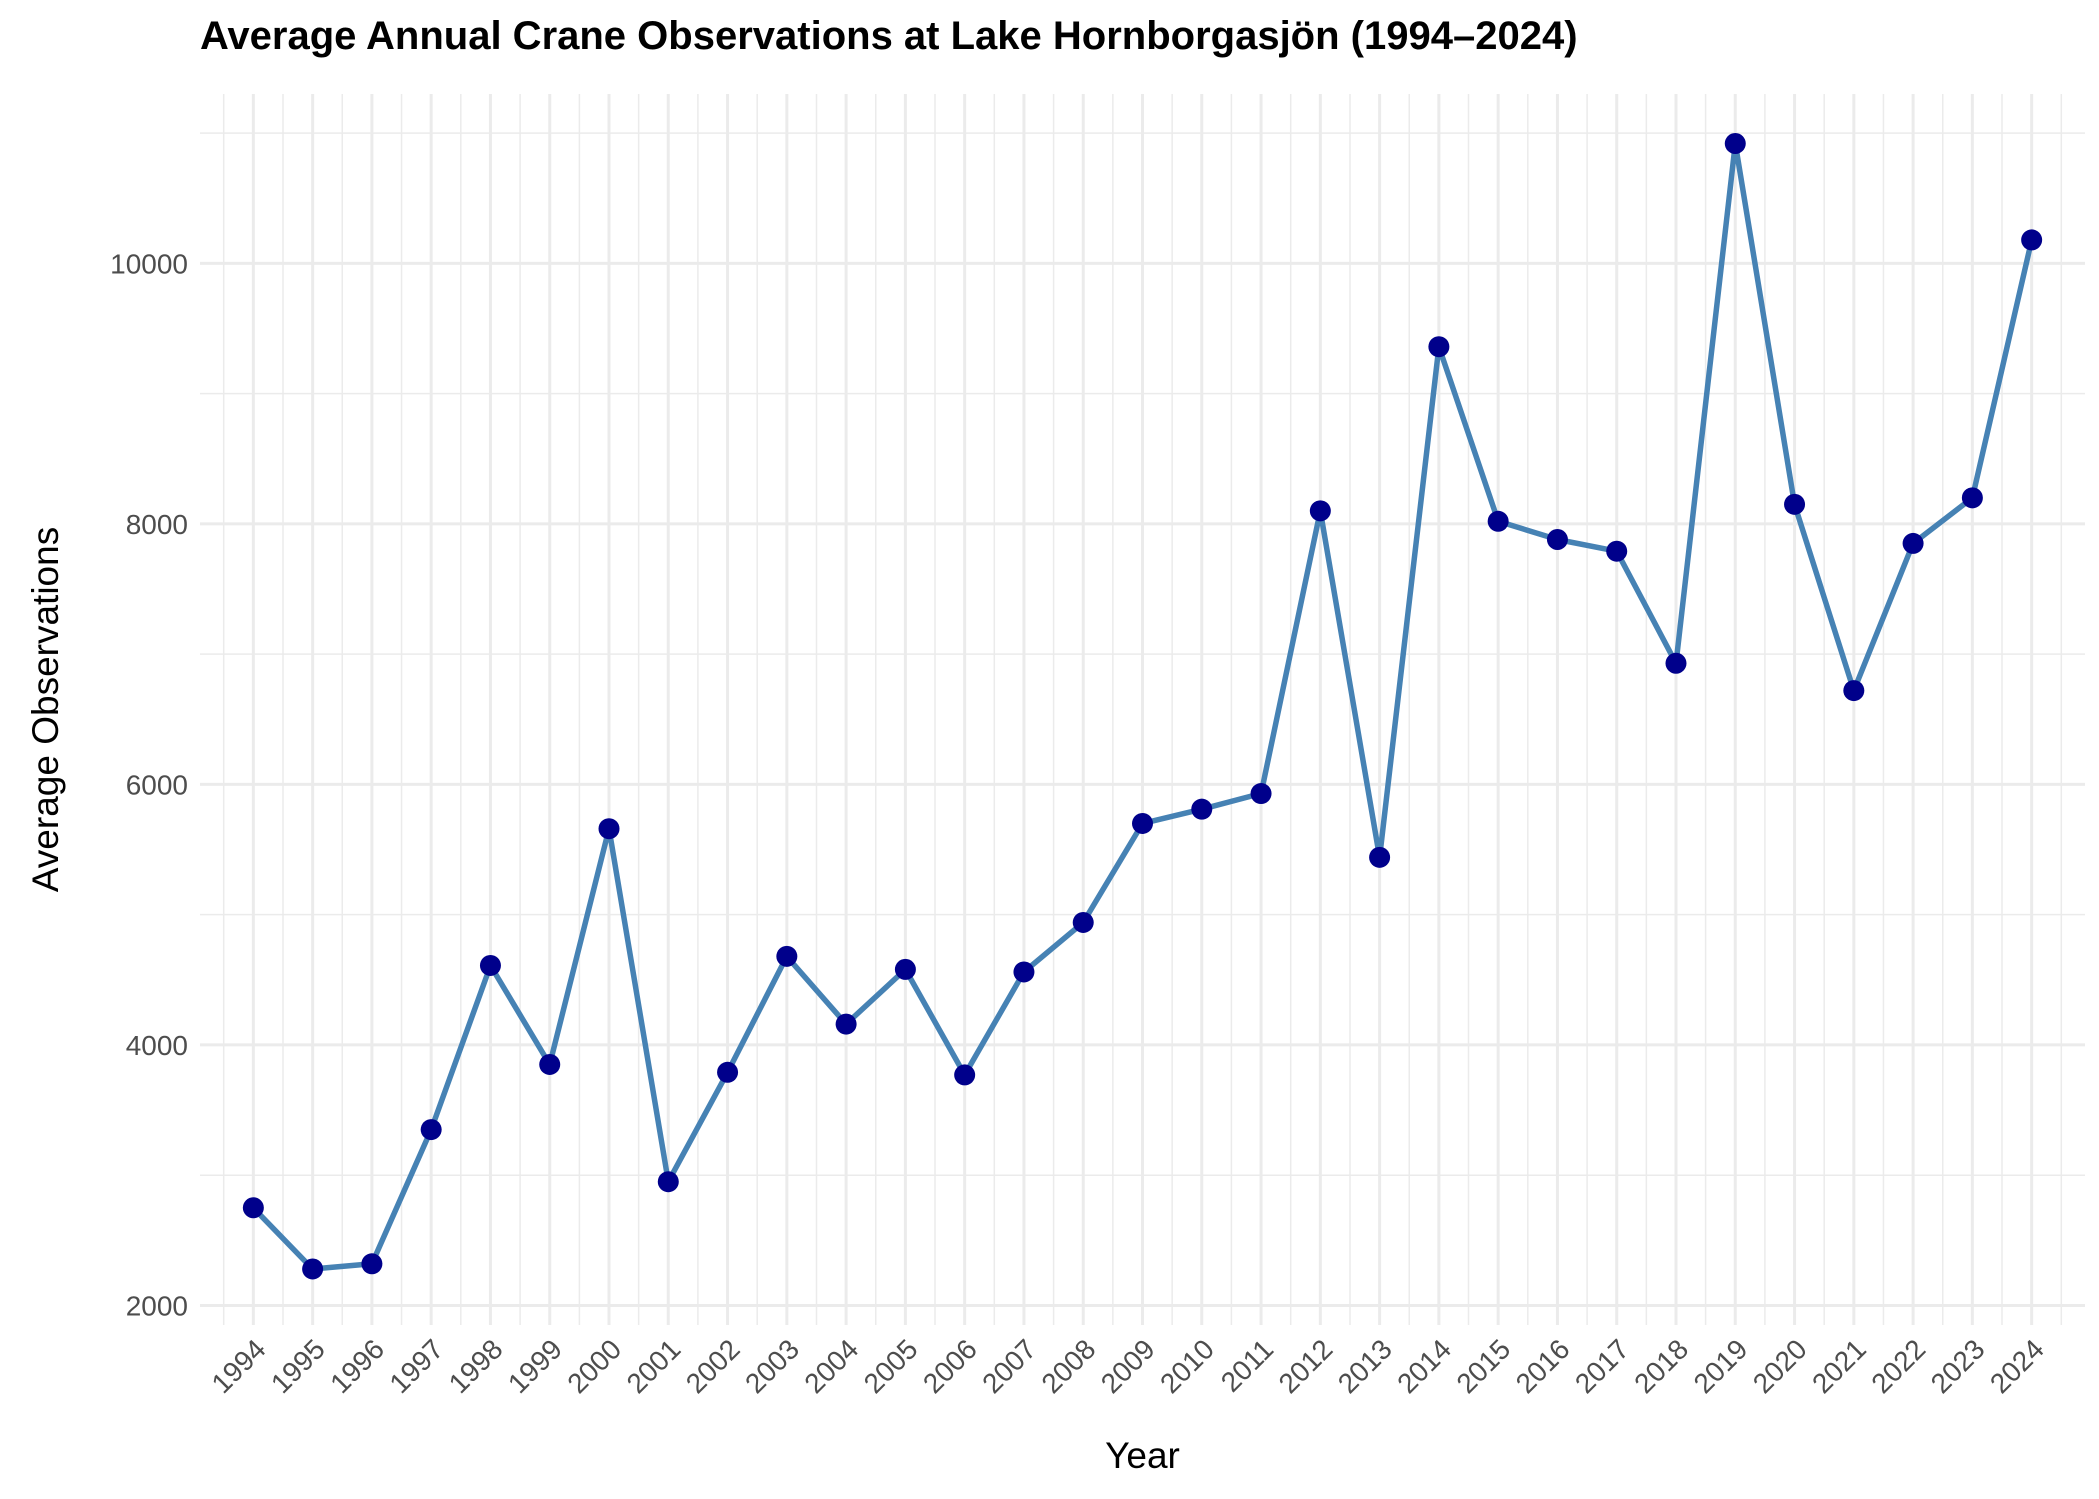 The width and height of the screenshot is (2099, 1499). What do you see at coordinates (1483, 1366) in the screenshot?
I see `x-tick-label: 2015` at bounding box center [1483, 1366].